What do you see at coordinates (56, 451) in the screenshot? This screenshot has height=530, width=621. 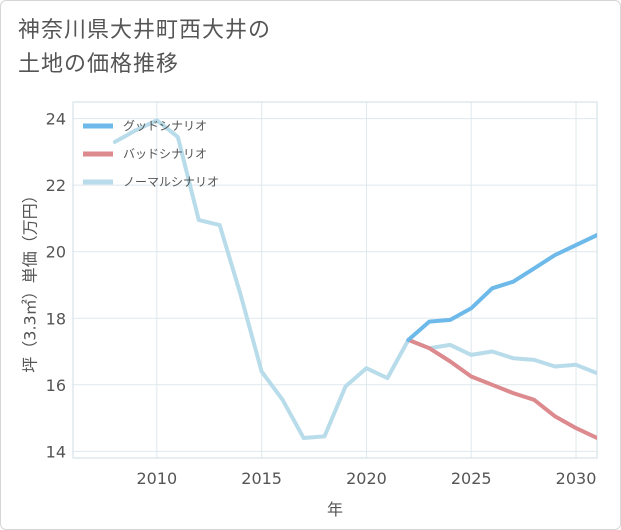 I see `y-tick-label: 14` at bounding box center [56, 451].